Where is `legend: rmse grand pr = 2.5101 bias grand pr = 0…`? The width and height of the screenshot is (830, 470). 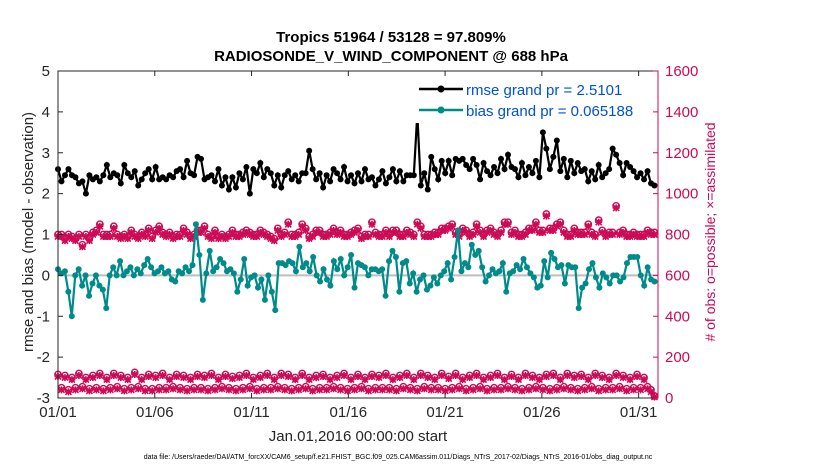
legend: rmse grand pr = 2.5101 bias grand pr = 0… is located at coordinates (533, 100).